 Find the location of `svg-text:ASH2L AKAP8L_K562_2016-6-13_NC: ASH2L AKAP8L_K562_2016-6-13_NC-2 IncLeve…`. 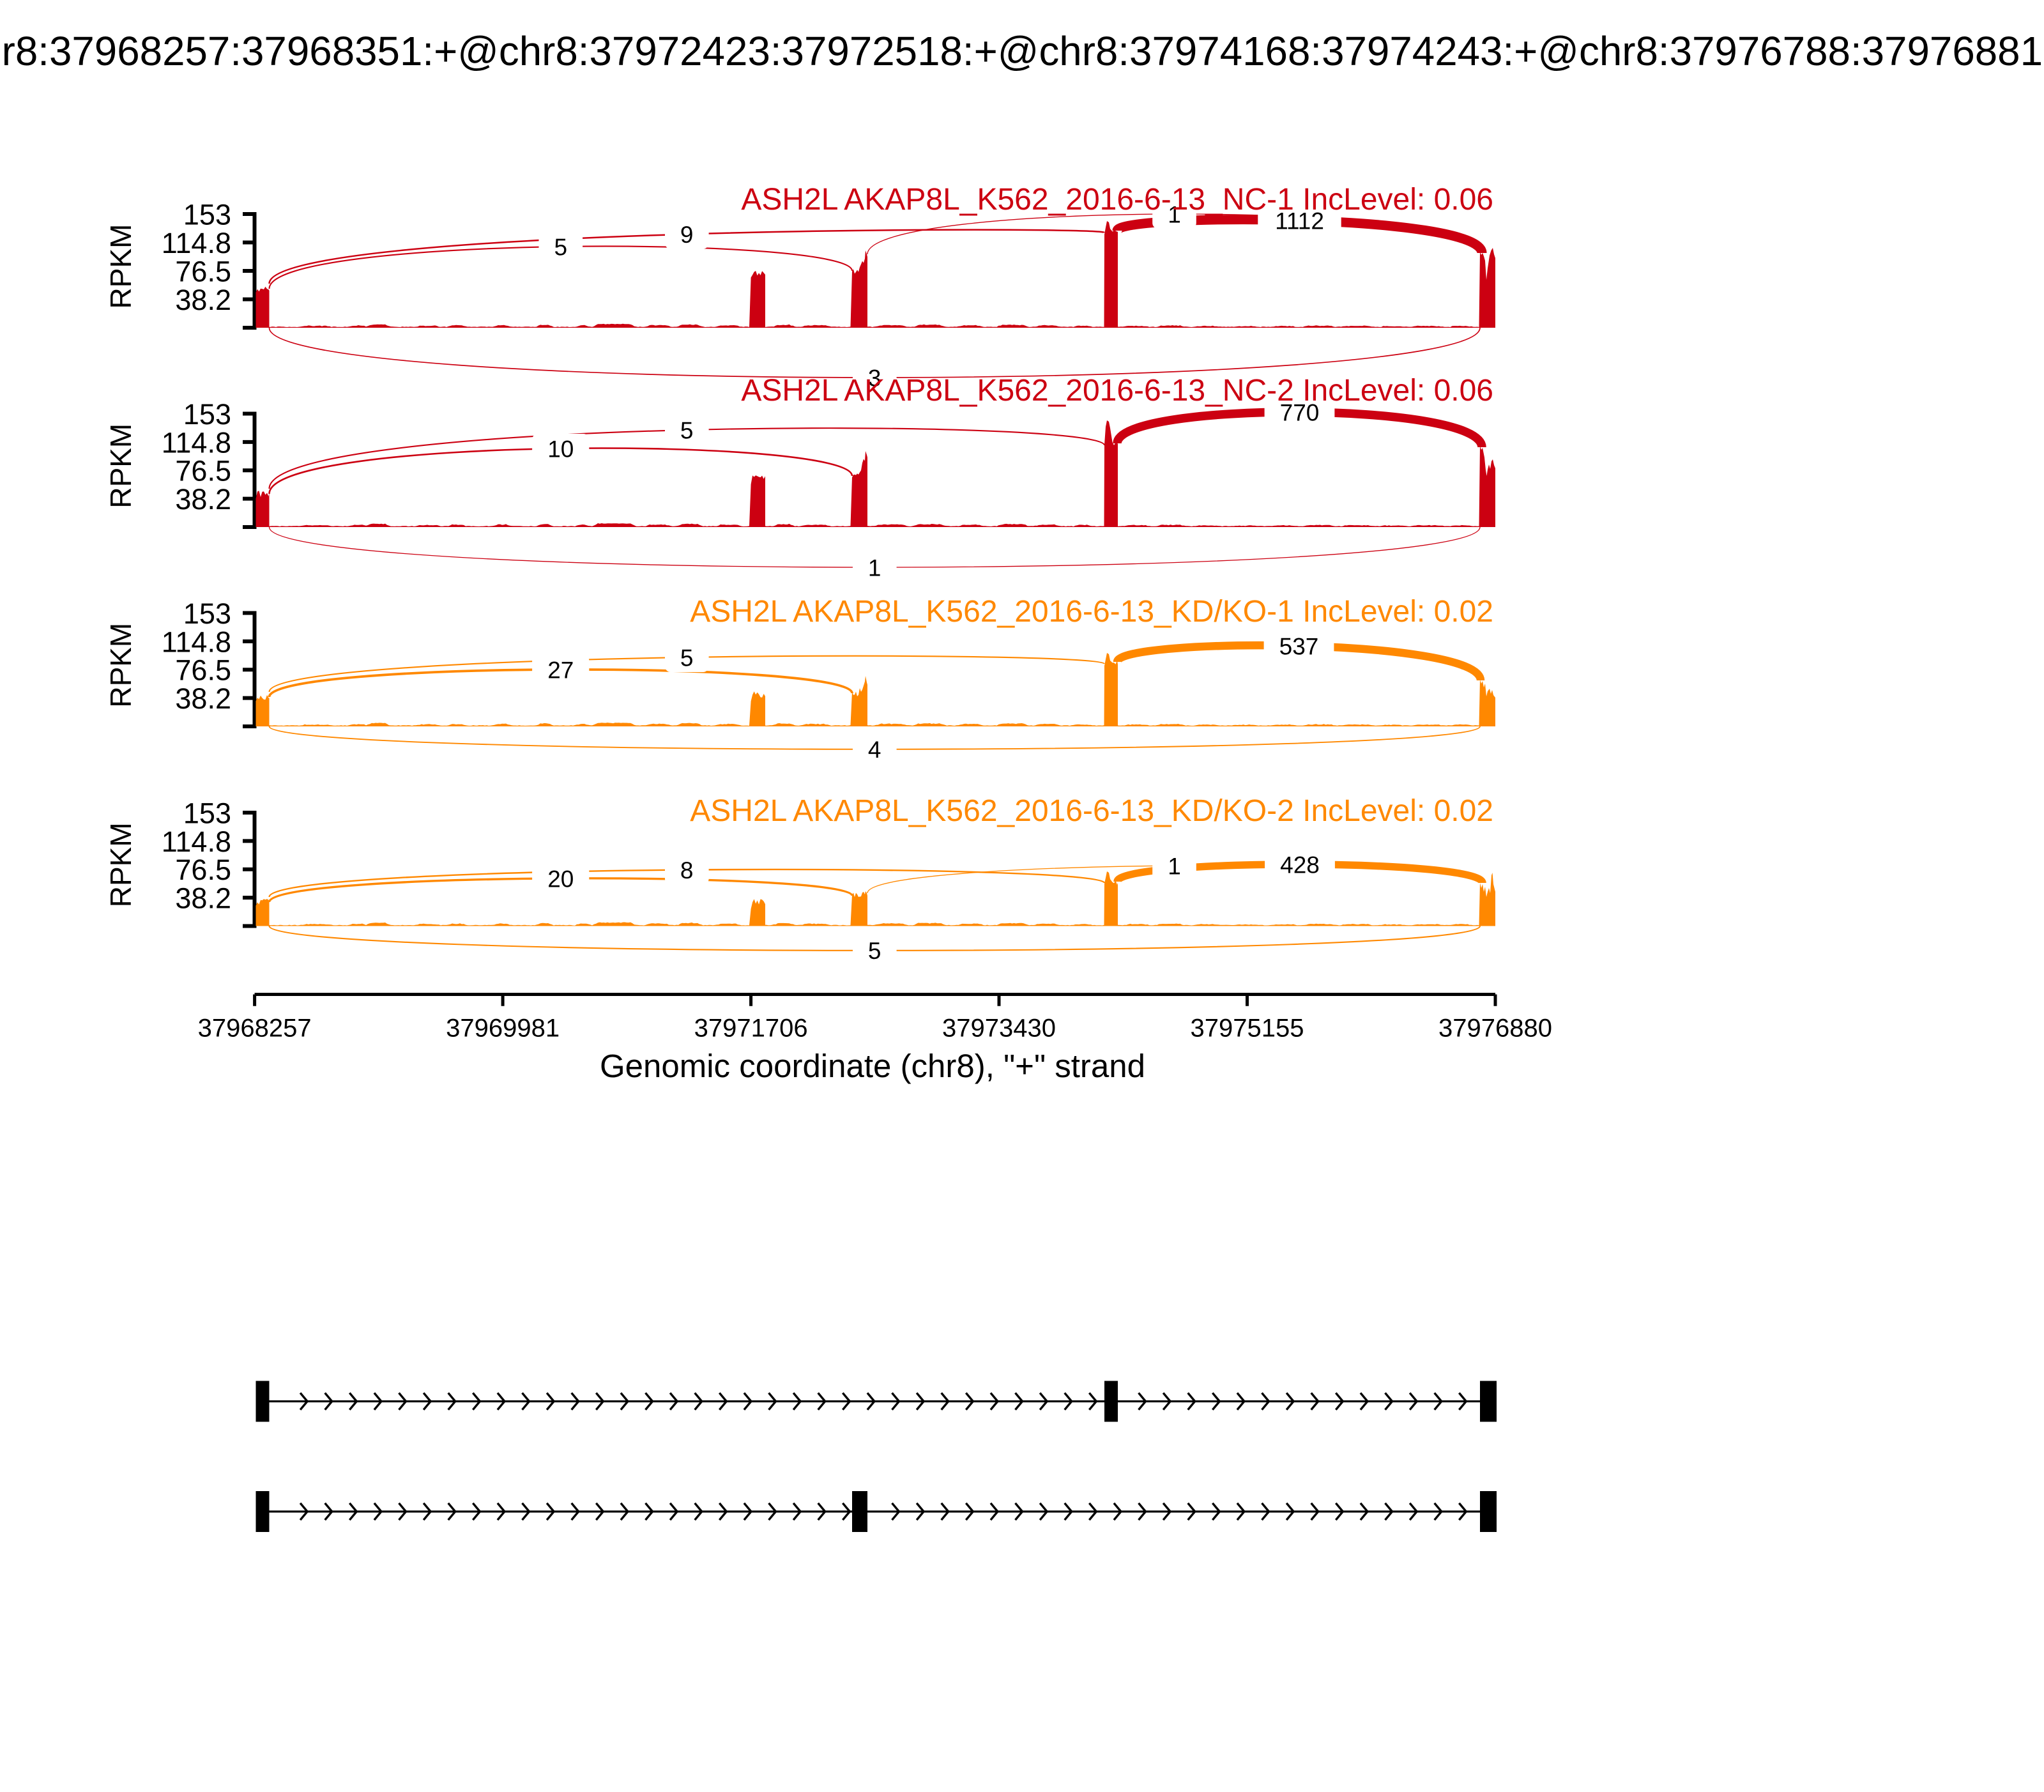

svg-text:ASH2L AKAP8L_K562_2016-6-13_NC: ASH2L AKAP8L_K562_2016-6-13_NC-2 IncLeve… is located at coordinates (1117, 391).